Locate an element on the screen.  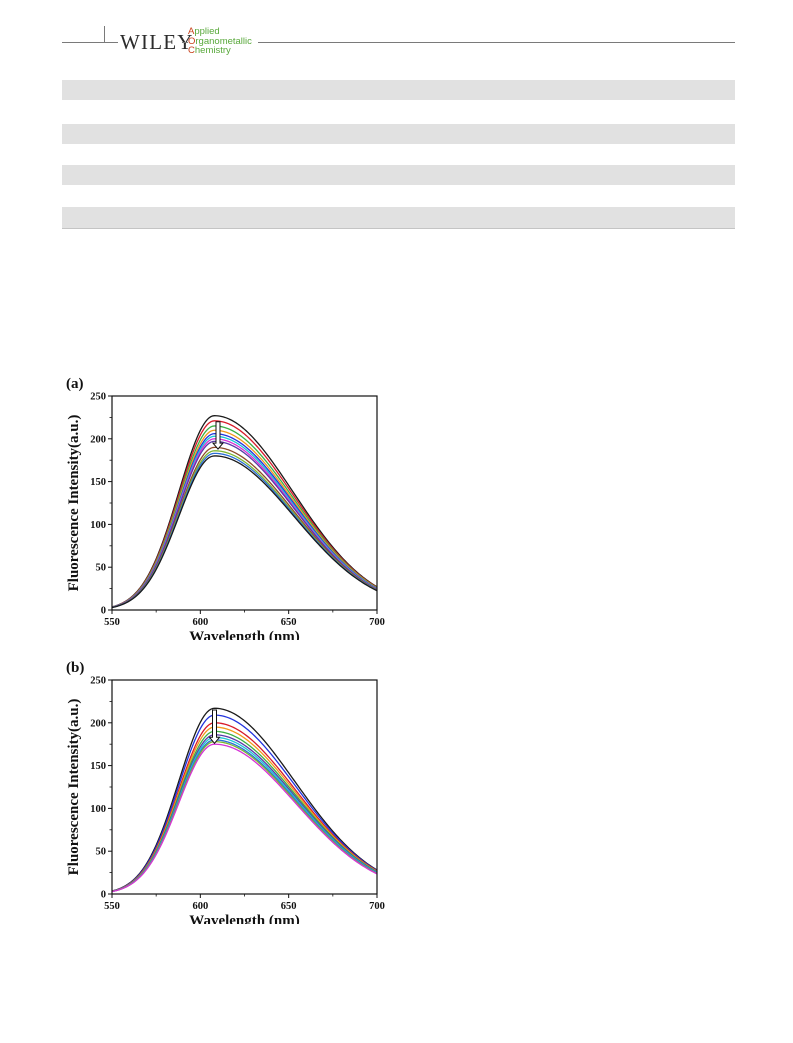
header-divider is located at coordinates (104, 34).